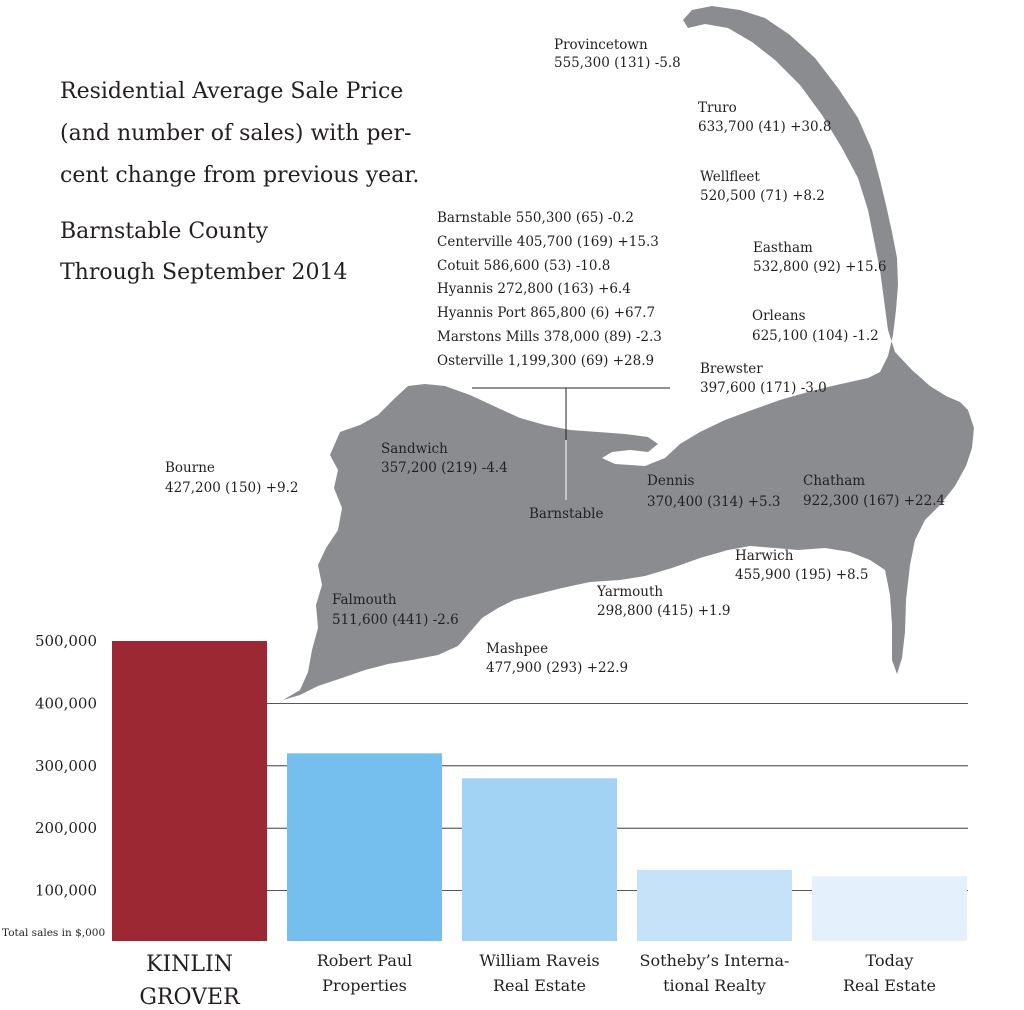 The height and width of the screenshot is (1010, 1024). I want to click on town-name-yarmouth: Yarmouth, so click(629, 592).